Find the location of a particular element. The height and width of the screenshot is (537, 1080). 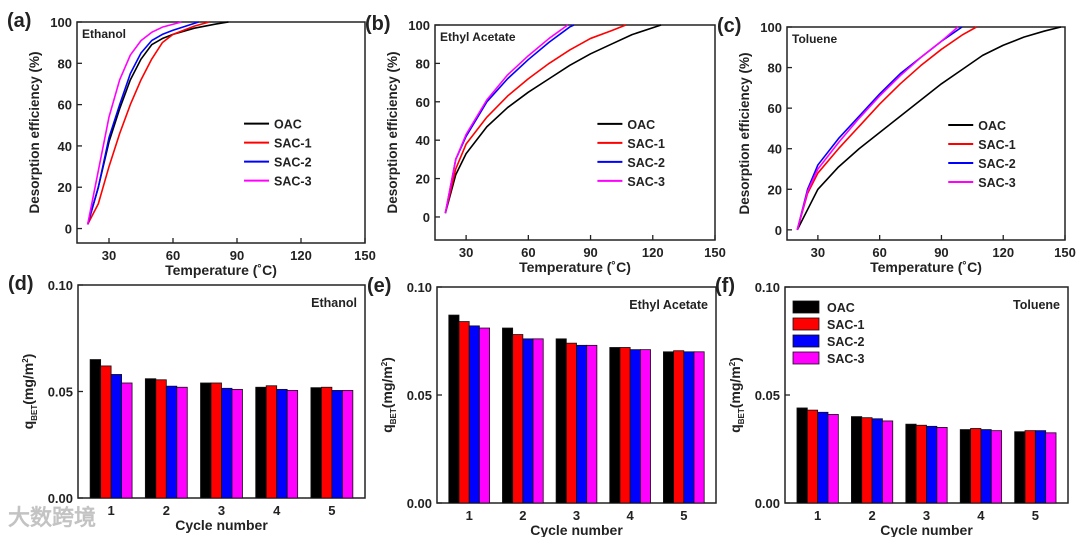

y-axis-label: qBET(mg/m2) is located at coordinates (736, 395).